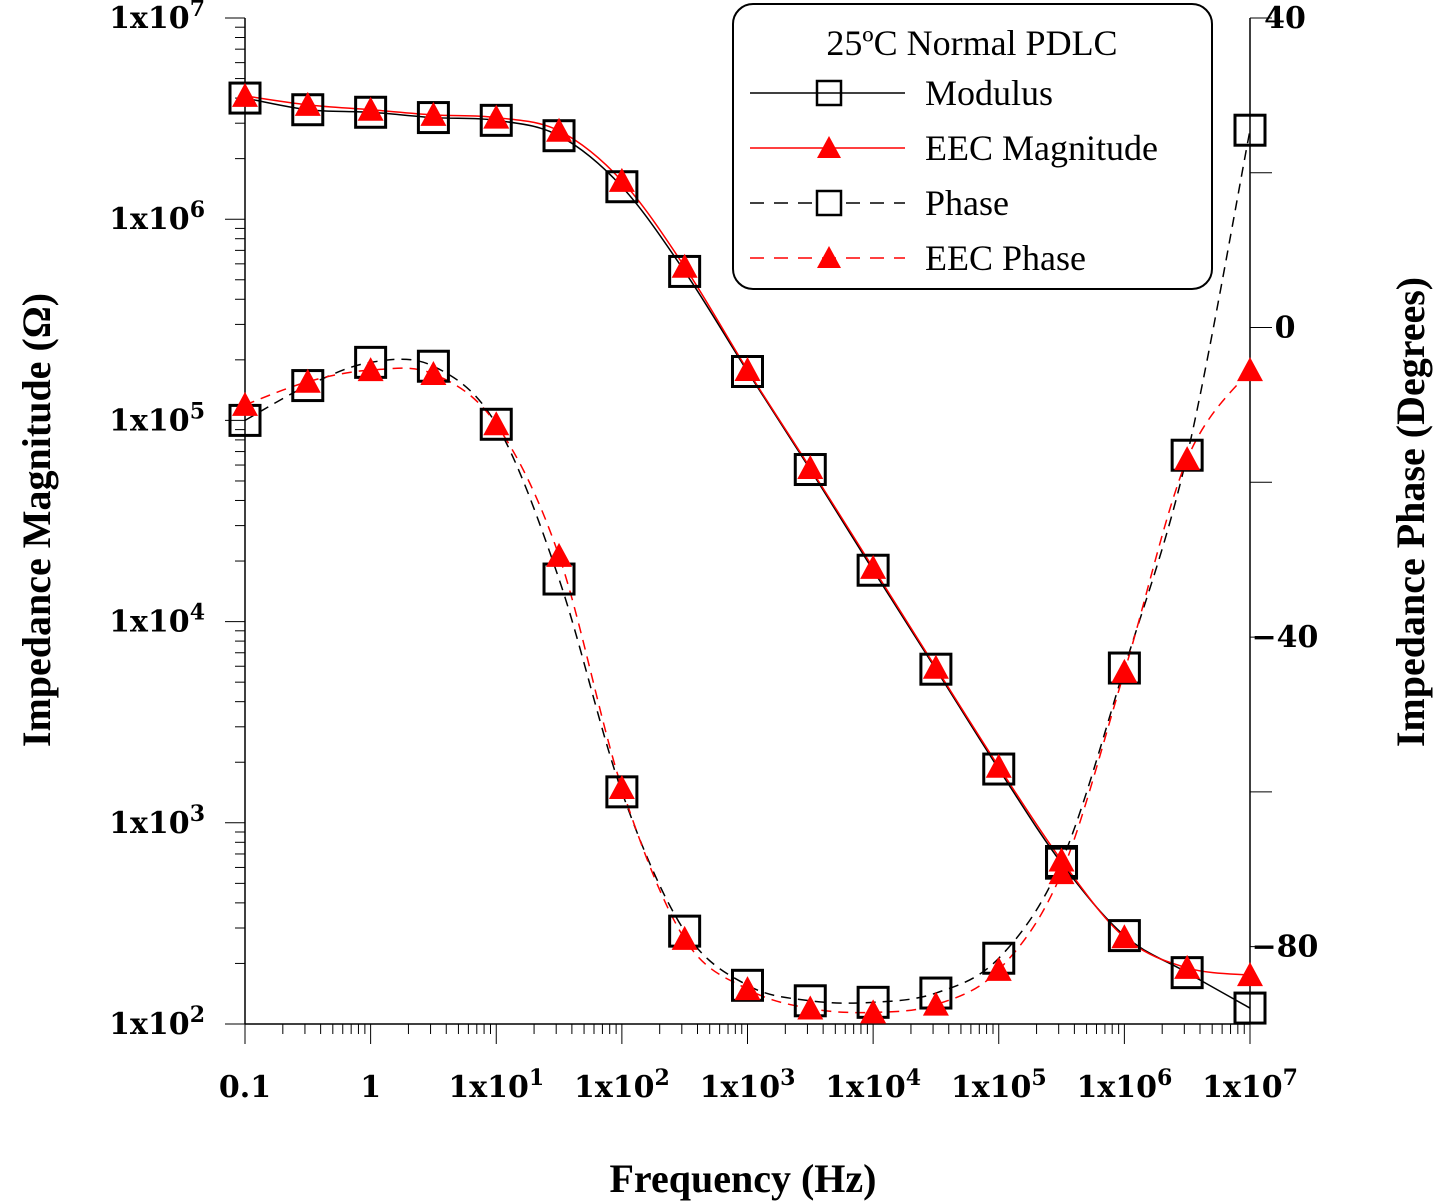 The height and width of the screenshot is (1202, 1435). What do you see at coordinates (918, 258) in the screenshot?
I see `legend-entry-eec-phase: EEC Phase` at bounding box center [918, 258].